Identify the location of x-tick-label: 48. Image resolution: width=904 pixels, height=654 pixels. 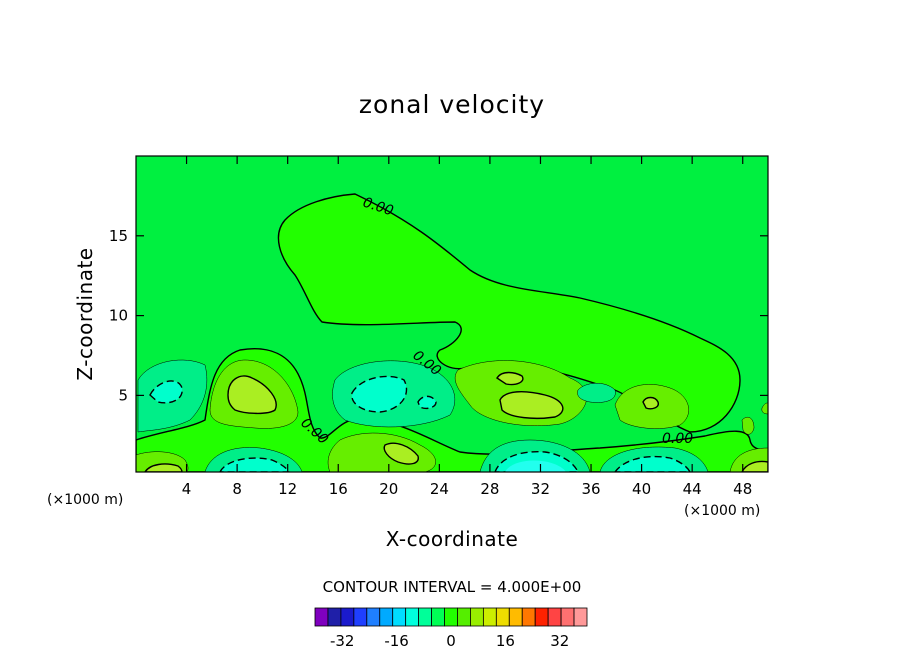
(742, 489).